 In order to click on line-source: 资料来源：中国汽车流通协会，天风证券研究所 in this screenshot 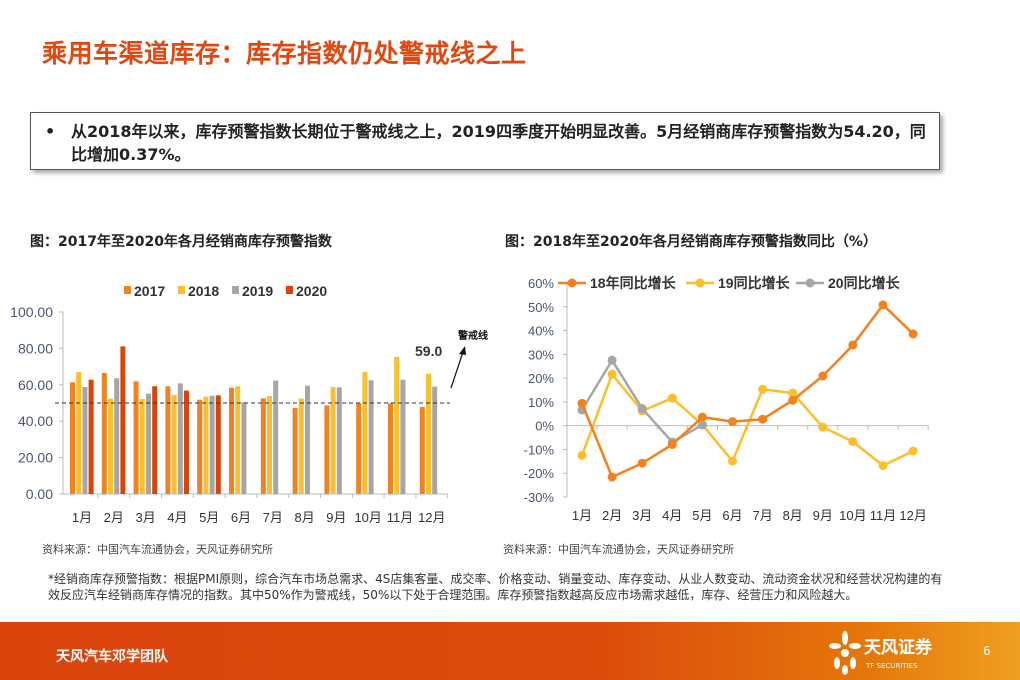, I will do `click(618, 549)`.